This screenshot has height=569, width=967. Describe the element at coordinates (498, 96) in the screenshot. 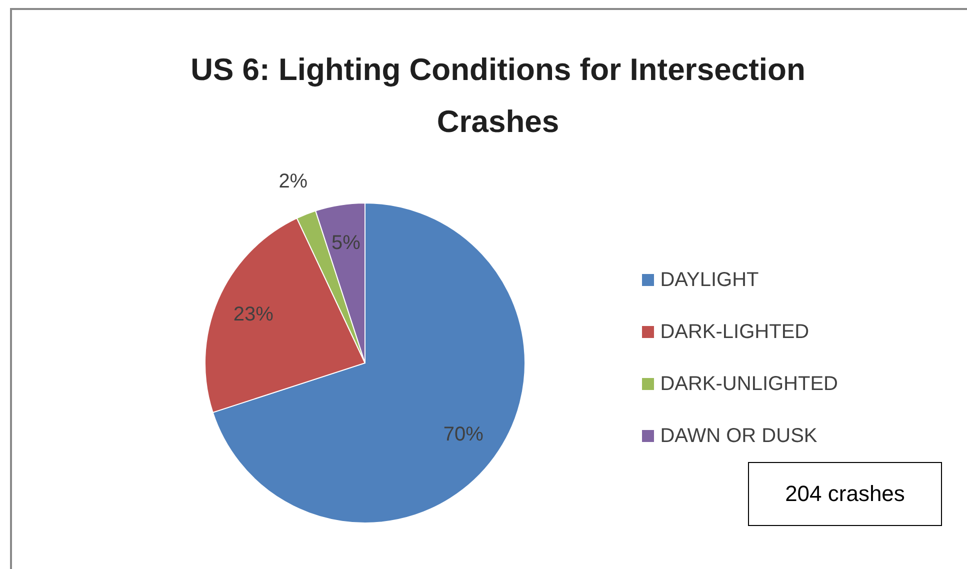

I see `chart-title: US 6: Lighting Conditions for Intersection Crashes` at that location.